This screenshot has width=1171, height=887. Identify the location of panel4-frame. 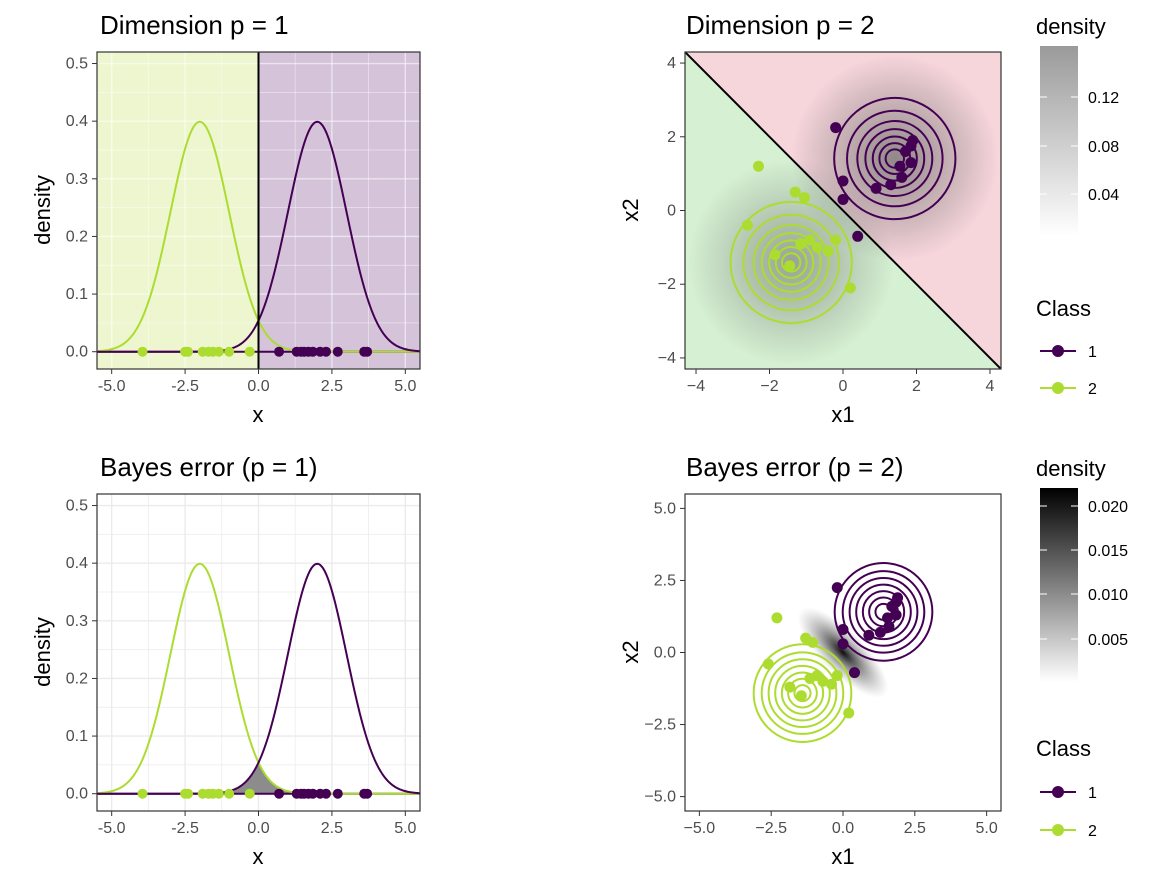
(843, 652).